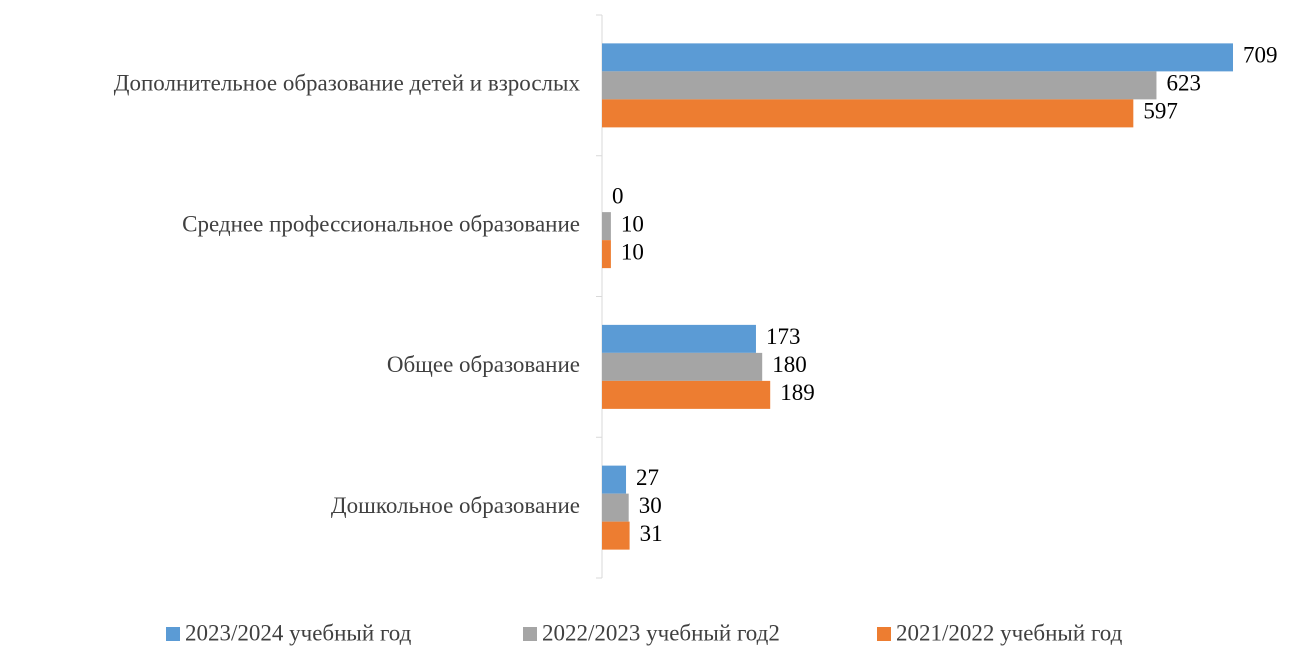 This screenshot has width=1295, height=646. I want to click on value-label: 623, so click(1183, 83).